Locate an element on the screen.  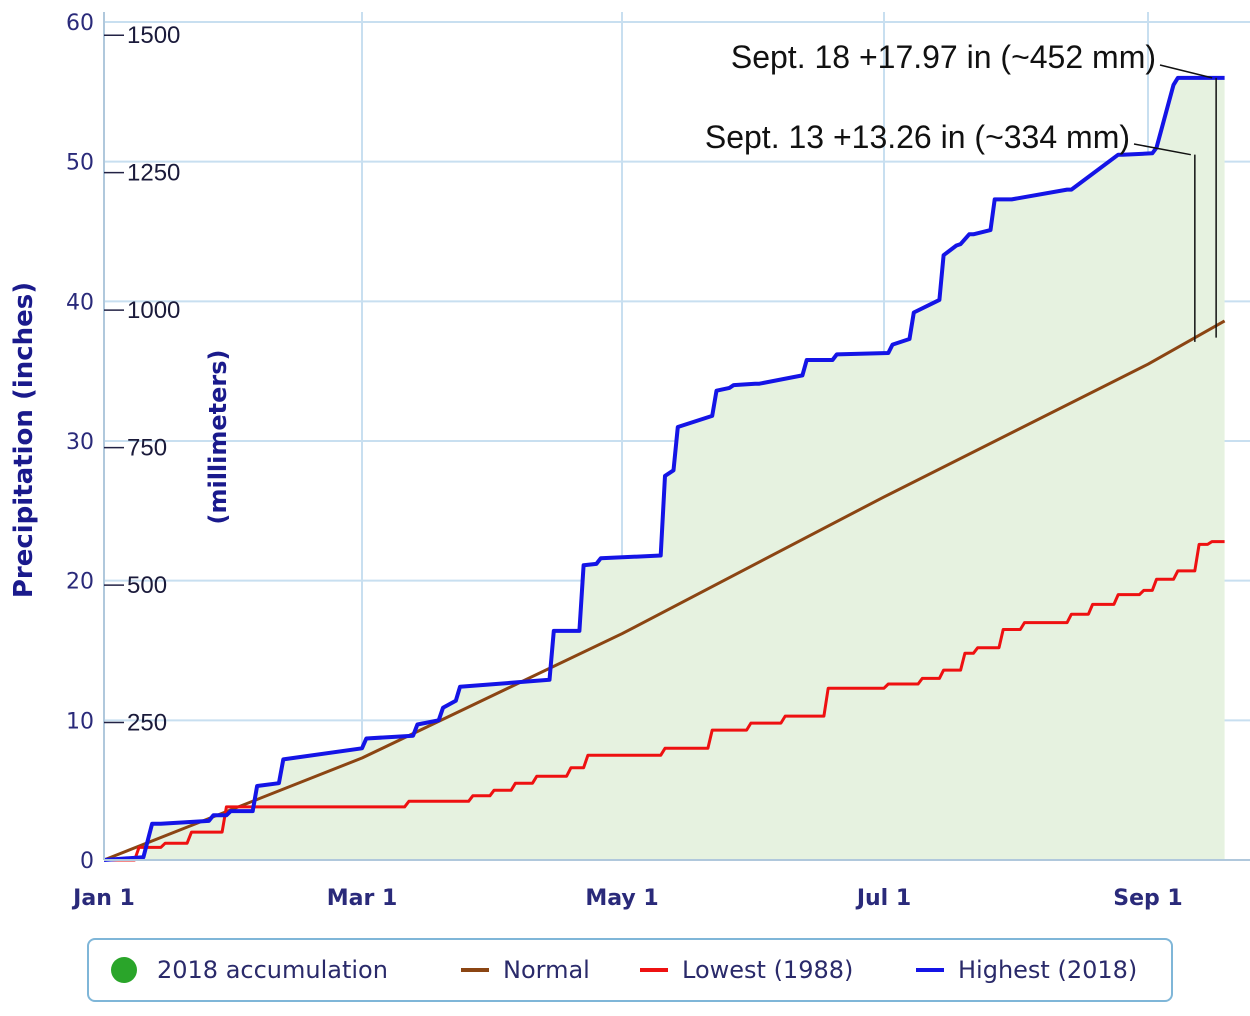
y-tick-label: 20 is located at coordinates (80, 582).